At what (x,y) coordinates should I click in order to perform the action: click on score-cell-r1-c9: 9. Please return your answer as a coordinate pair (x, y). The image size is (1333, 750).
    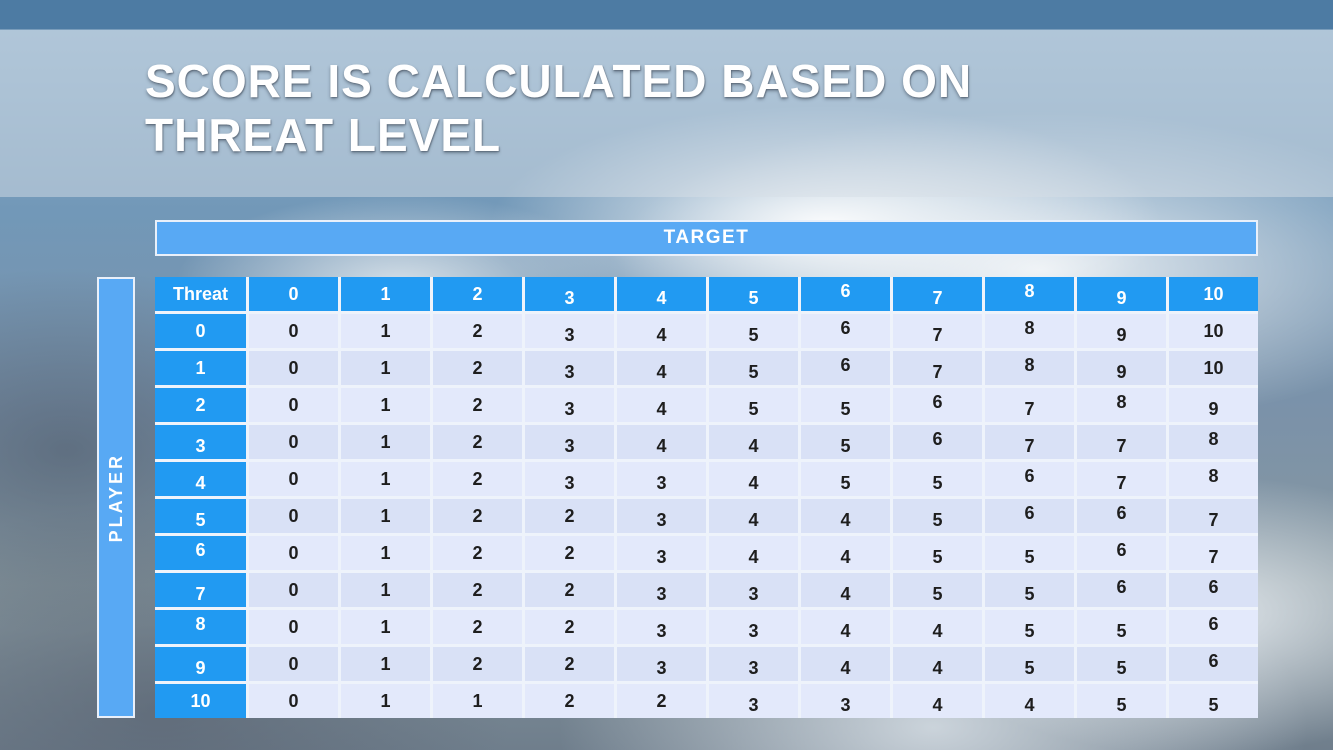
    Looking at the image, I should click on (1121, 368).